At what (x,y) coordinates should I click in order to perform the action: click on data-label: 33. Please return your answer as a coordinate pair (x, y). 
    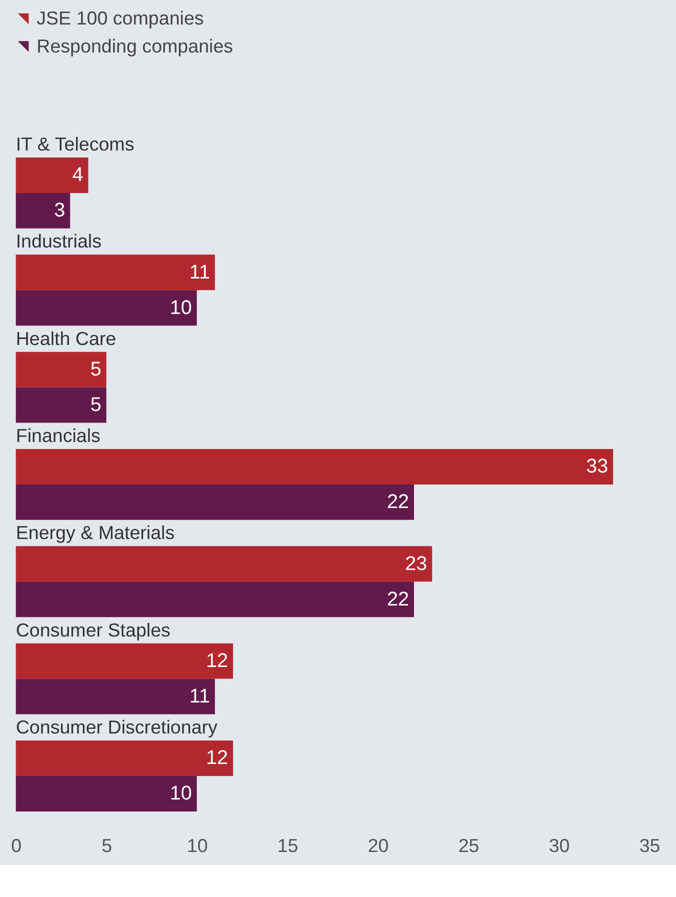
    Looking at the image, I should click on (597, 467).